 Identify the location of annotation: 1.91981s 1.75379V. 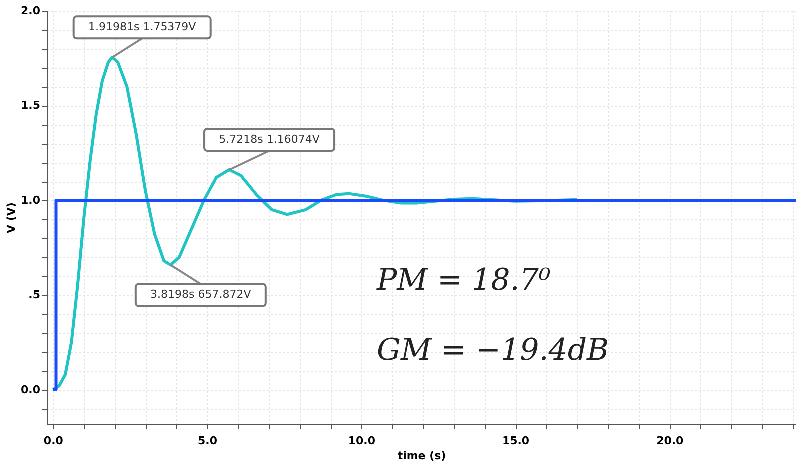
(142, 27).